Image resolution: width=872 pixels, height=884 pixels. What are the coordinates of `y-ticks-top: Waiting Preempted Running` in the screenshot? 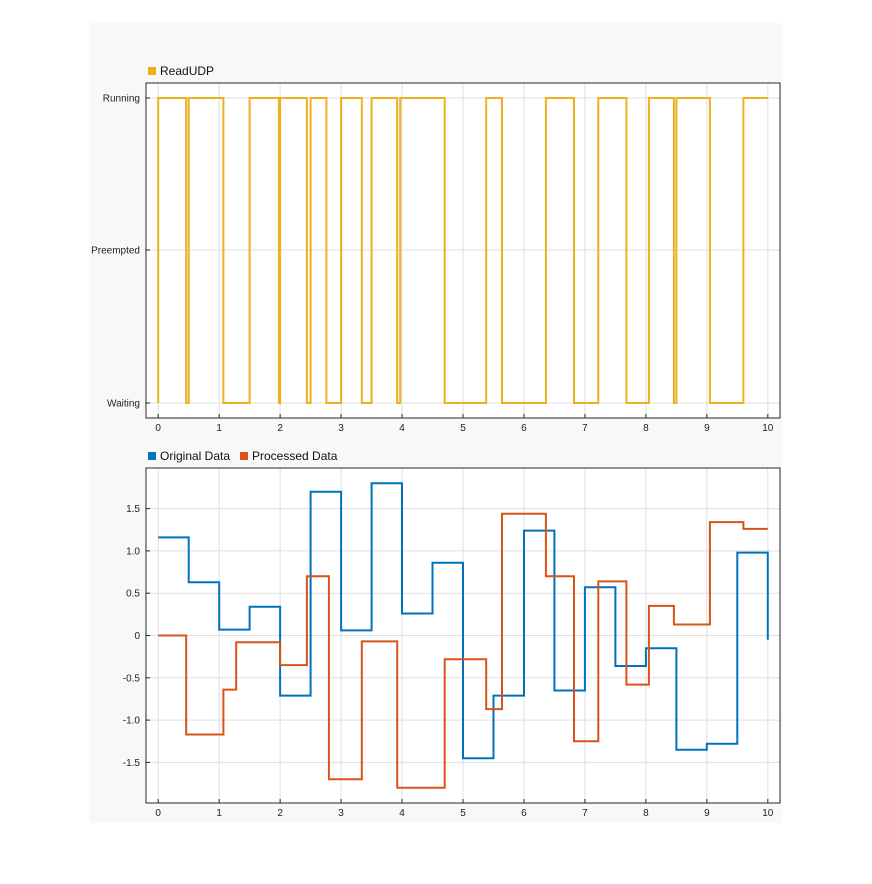 It's located at (120, 252).